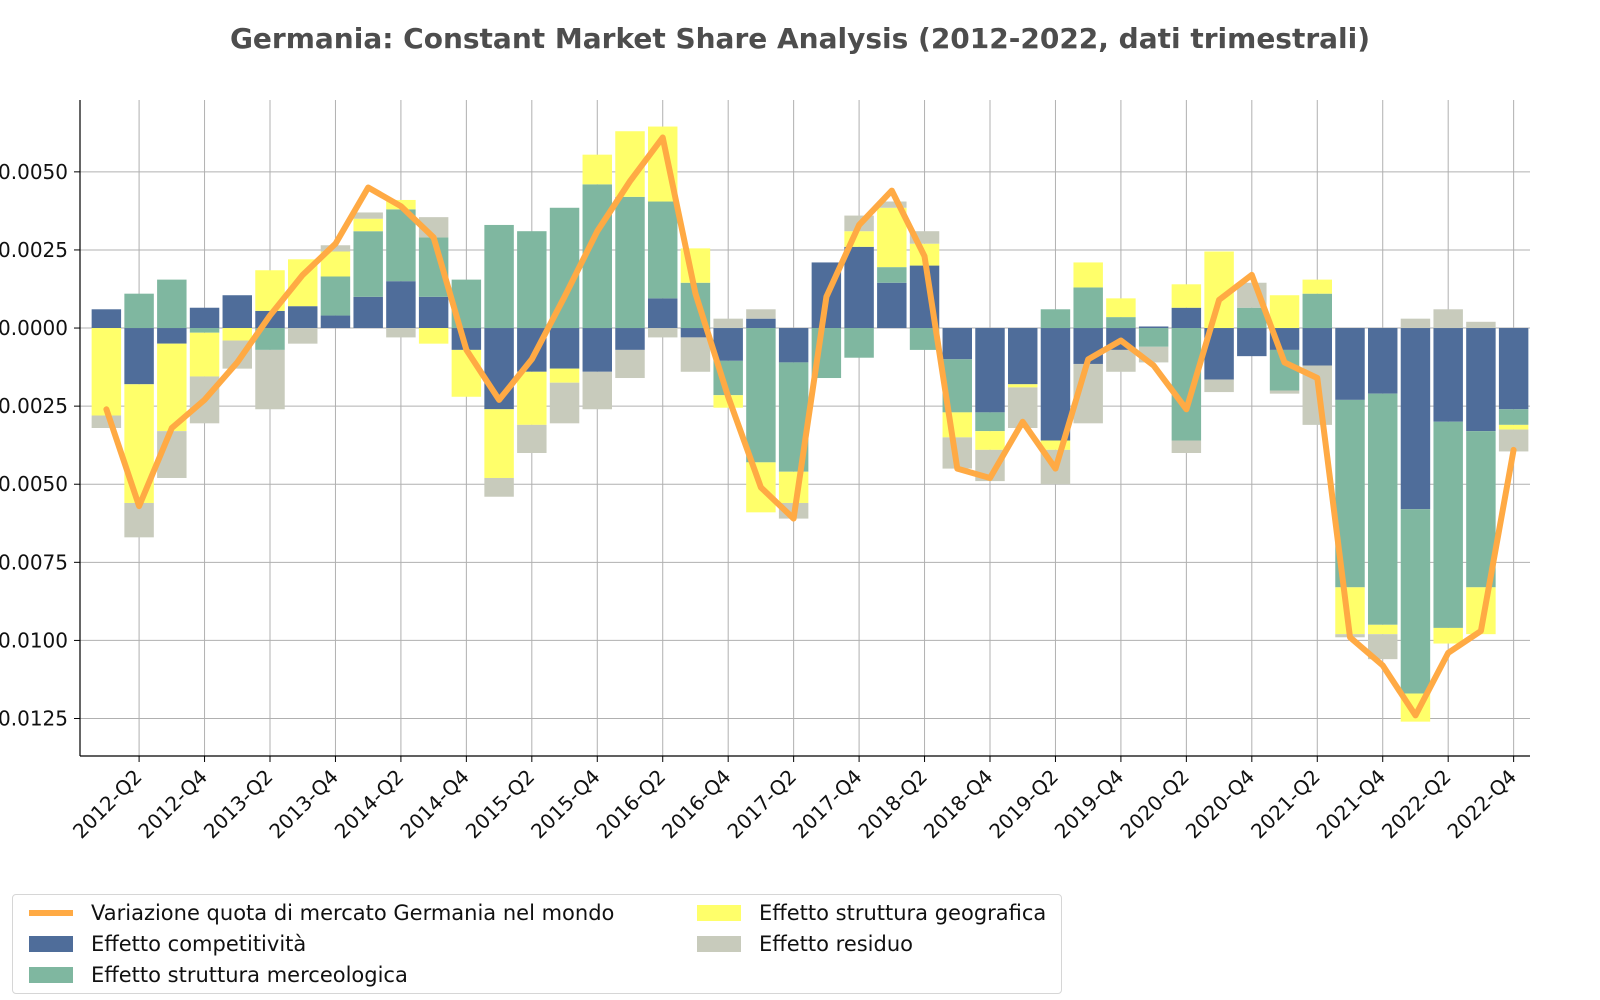  I want to click on x-tick-label: 2021-Q4, so click(1351, 804).